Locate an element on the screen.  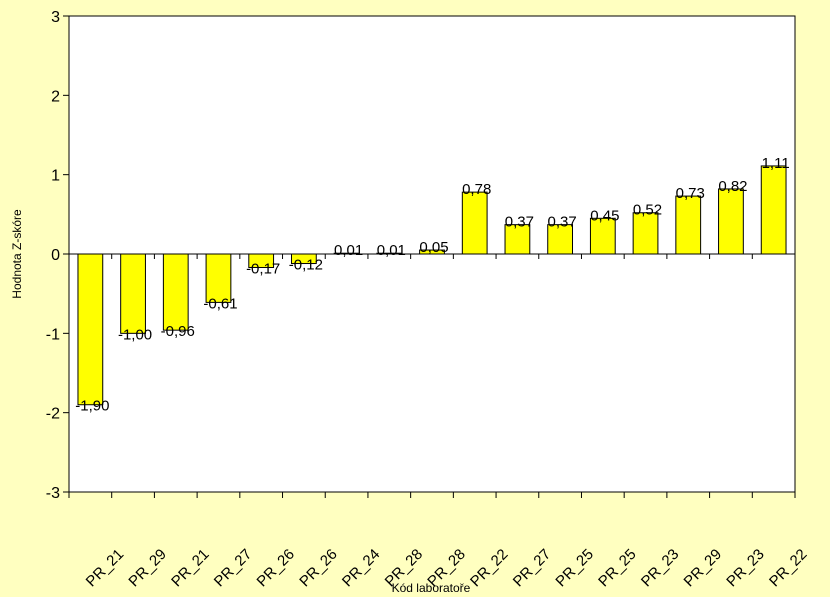
data-label: -0,96 is located at coordinates (178, 331).